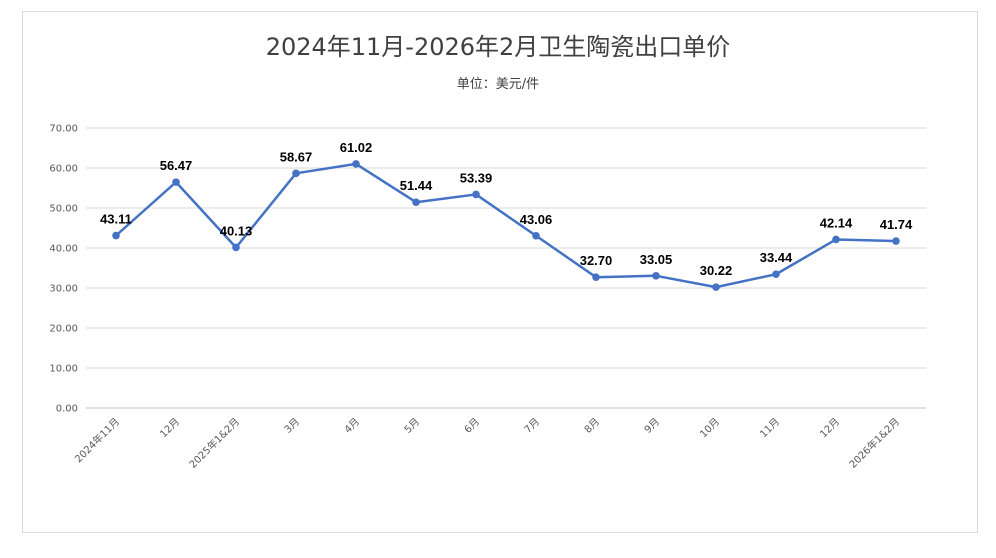  Describe the element at coordinates (896, 224) in the screenshot. I see `data-label: 41.74` at that location.